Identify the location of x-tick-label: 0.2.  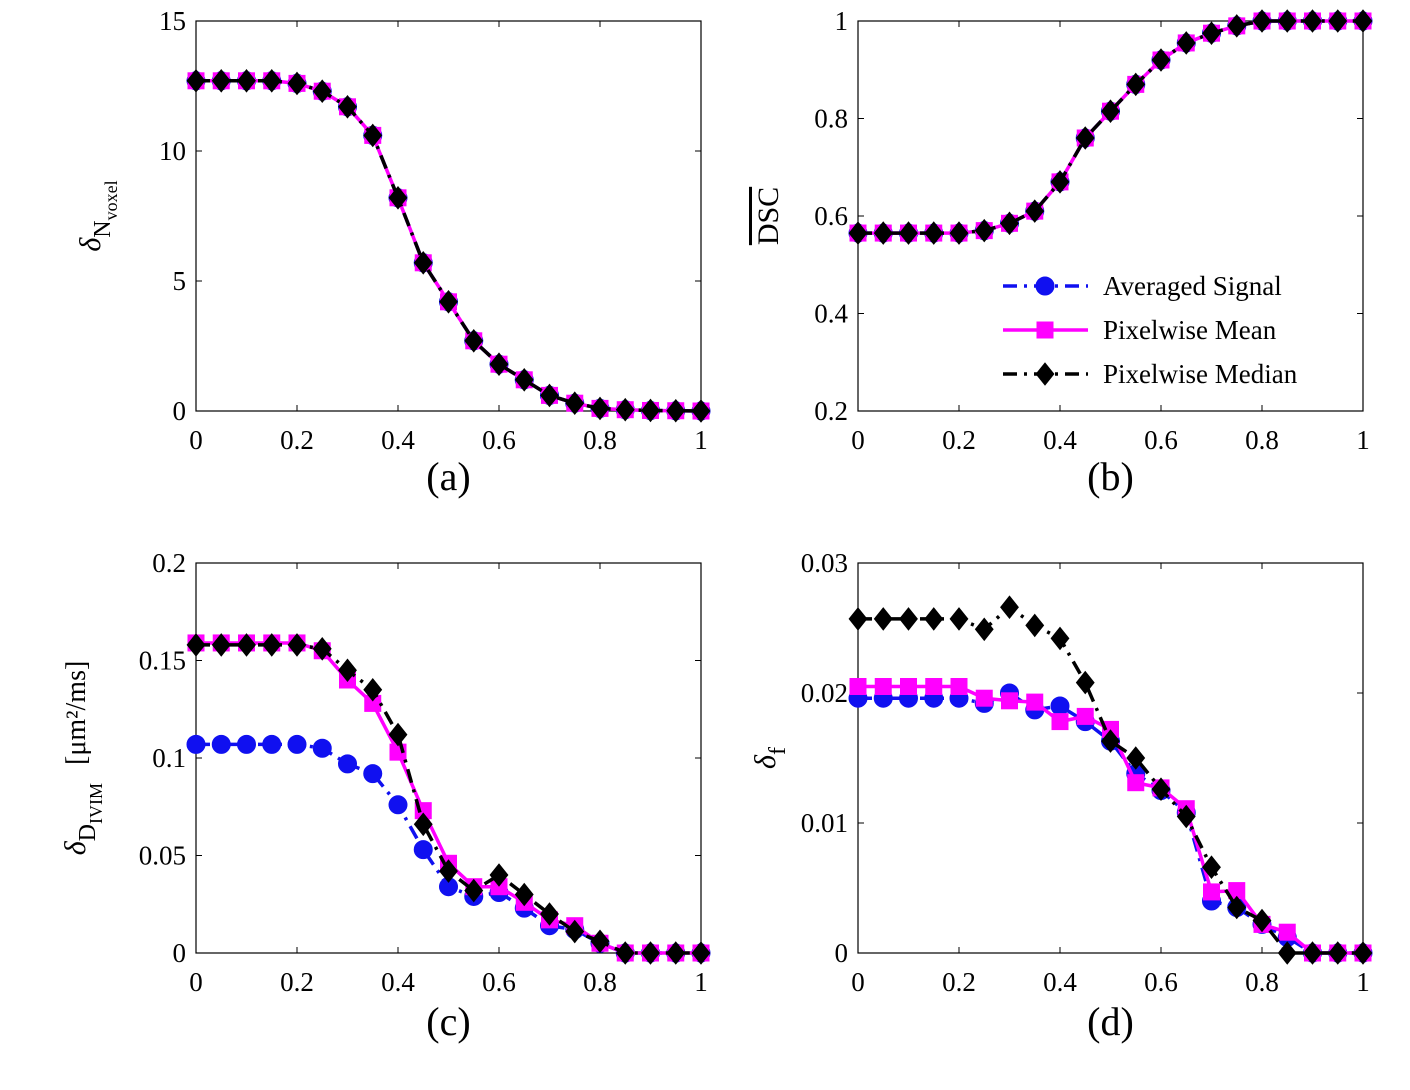
(297, 440).